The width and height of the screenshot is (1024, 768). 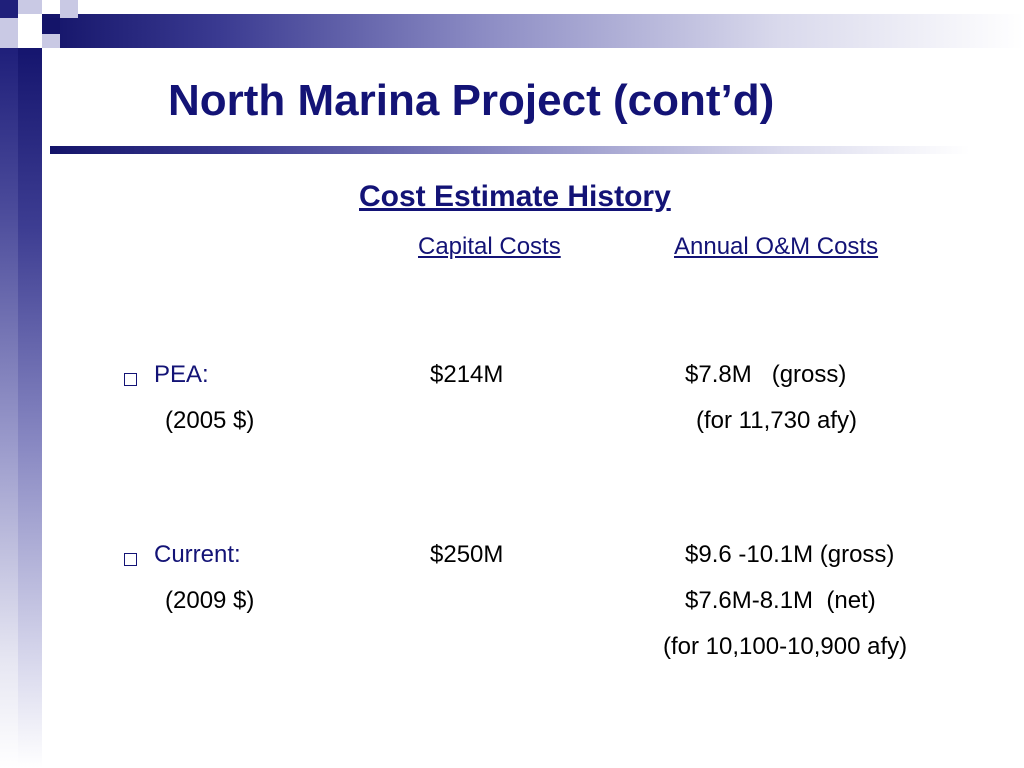 I want to click on row-label-current: Current:, so click(x=197, y=554).